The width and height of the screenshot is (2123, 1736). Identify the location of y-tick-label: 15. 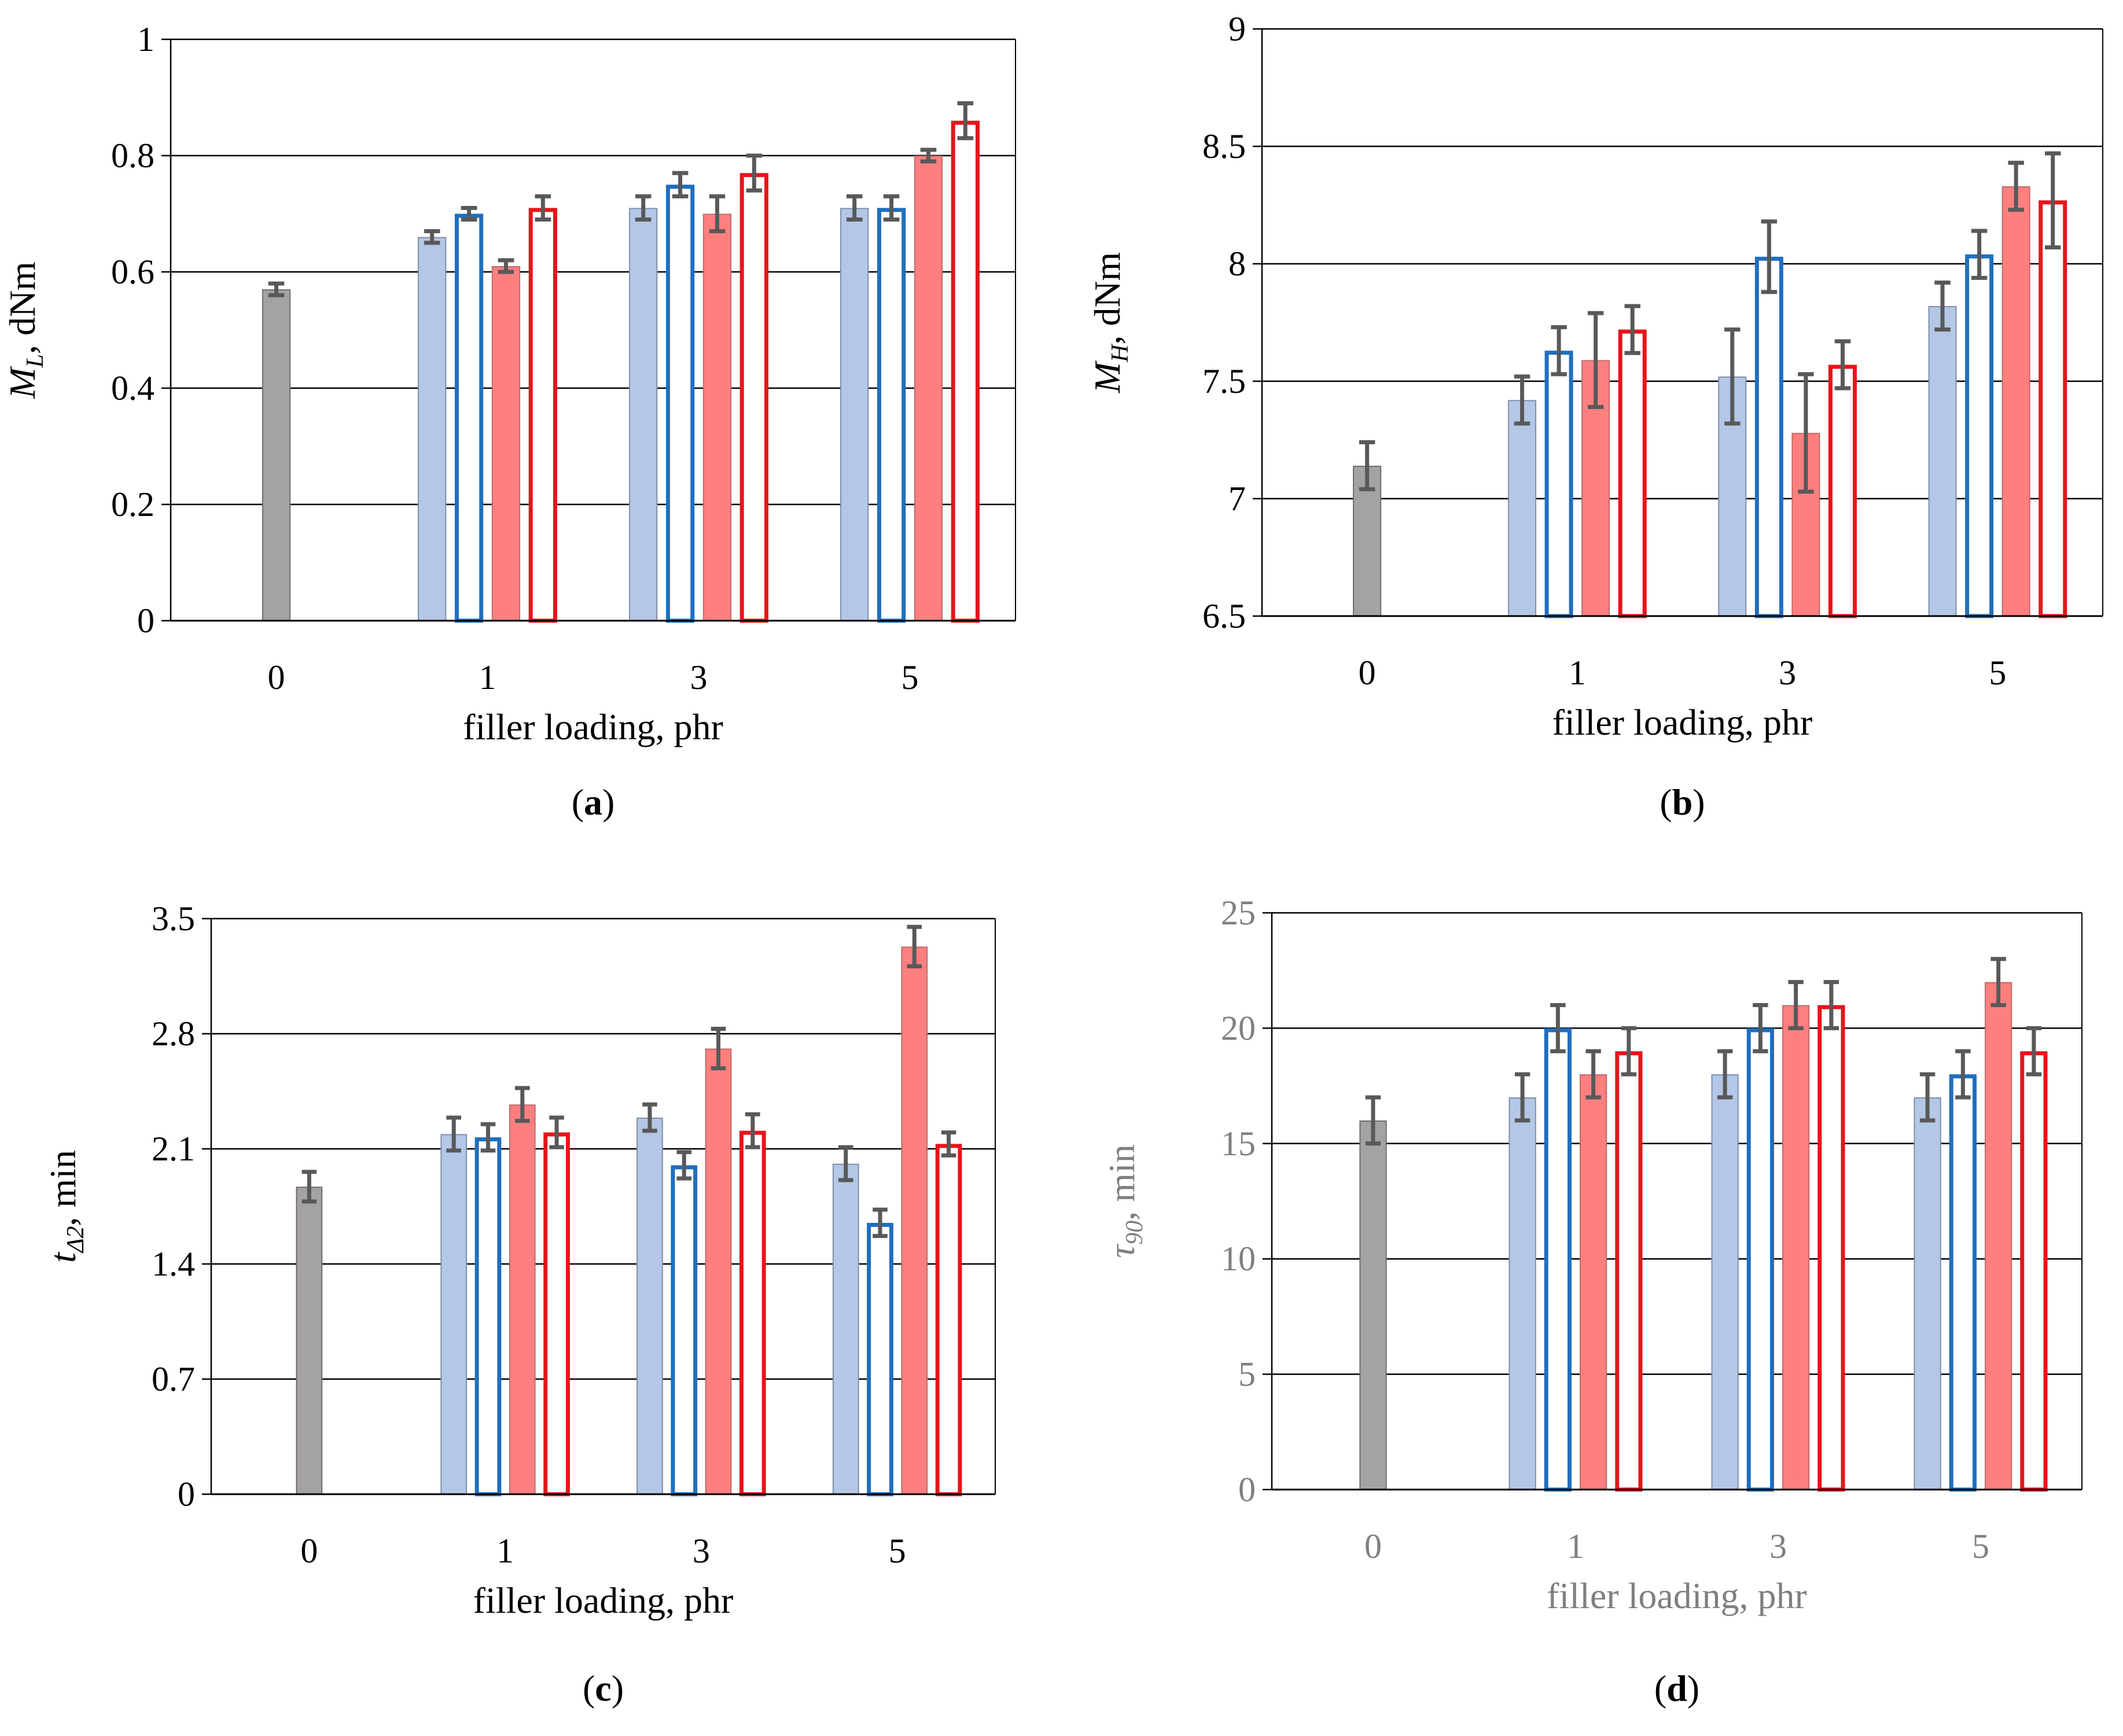
(1238, 1144).